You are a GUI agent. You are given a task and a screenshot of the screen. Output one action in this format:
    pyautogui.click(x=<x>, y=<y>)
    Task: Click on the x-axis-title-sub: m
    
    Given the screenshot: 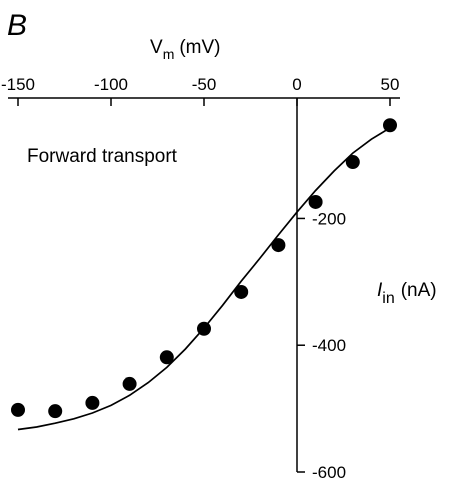 What is the action you would take?
    pyautogui.click(x=169, y=54)
    